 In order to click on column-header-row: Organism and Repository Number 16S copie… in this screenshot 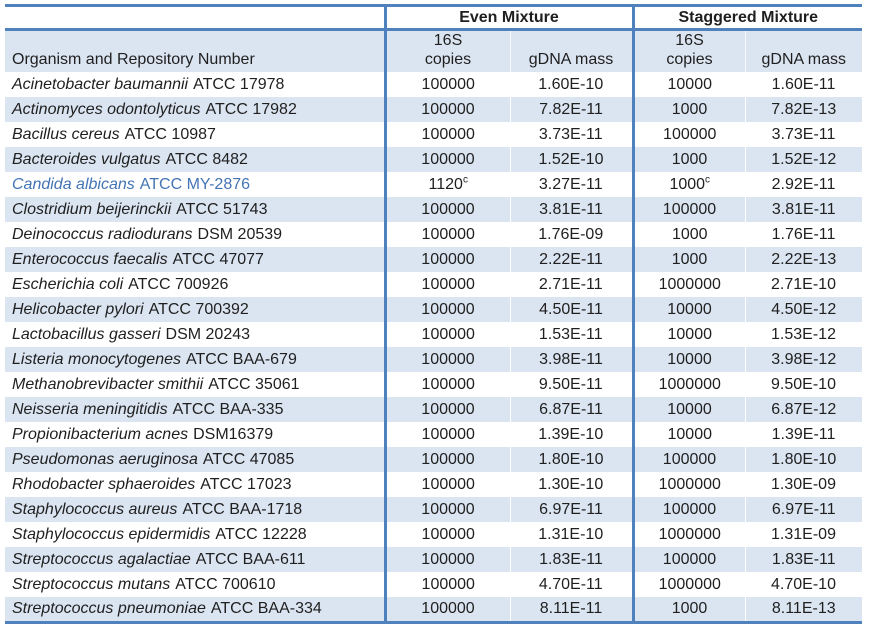, I will do `click(433, 50)`.